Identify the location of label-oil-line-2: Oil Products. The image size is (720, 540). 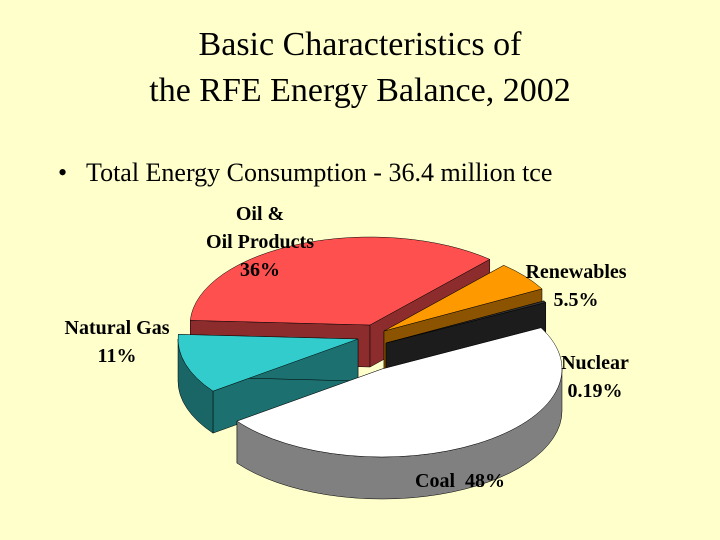
(260, 242).